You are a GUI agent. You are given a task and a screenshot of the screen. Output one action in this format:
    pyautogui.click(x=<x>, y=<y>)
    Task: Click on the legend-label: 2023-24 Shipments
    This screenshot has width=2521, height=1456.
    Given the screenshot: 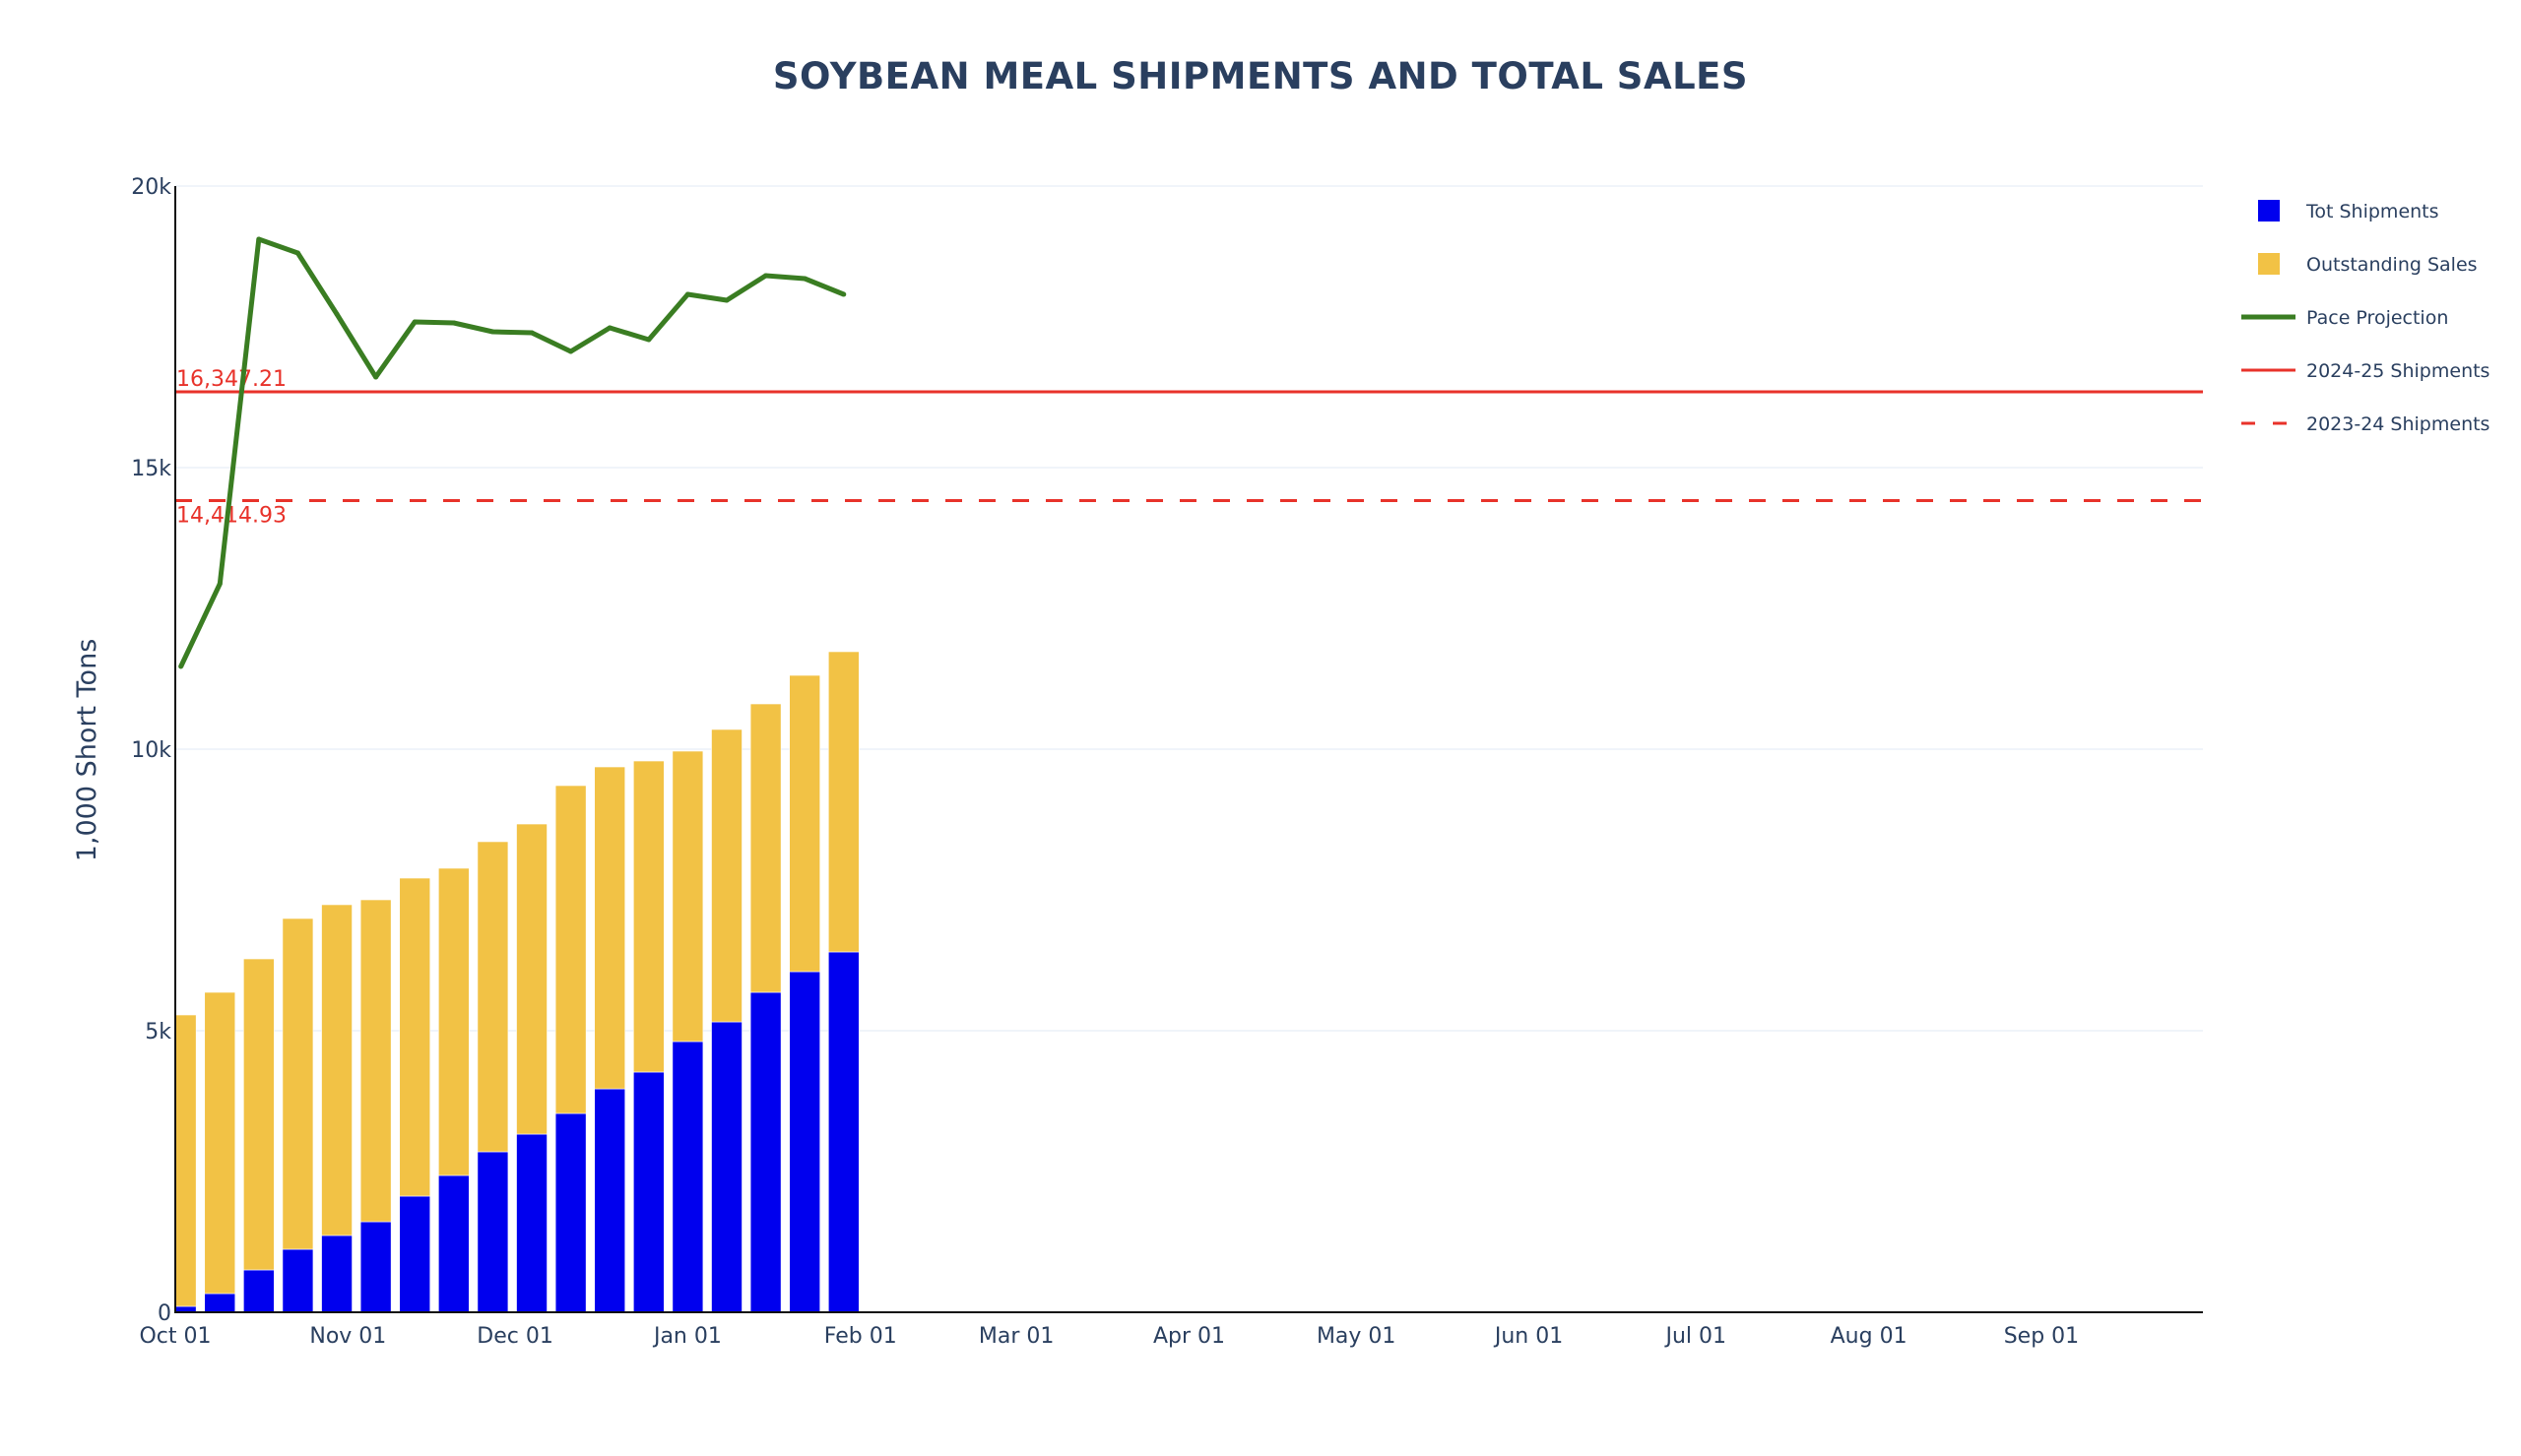 What is the action you would take?
    pyautogui.click(x=2397, y=424)
    